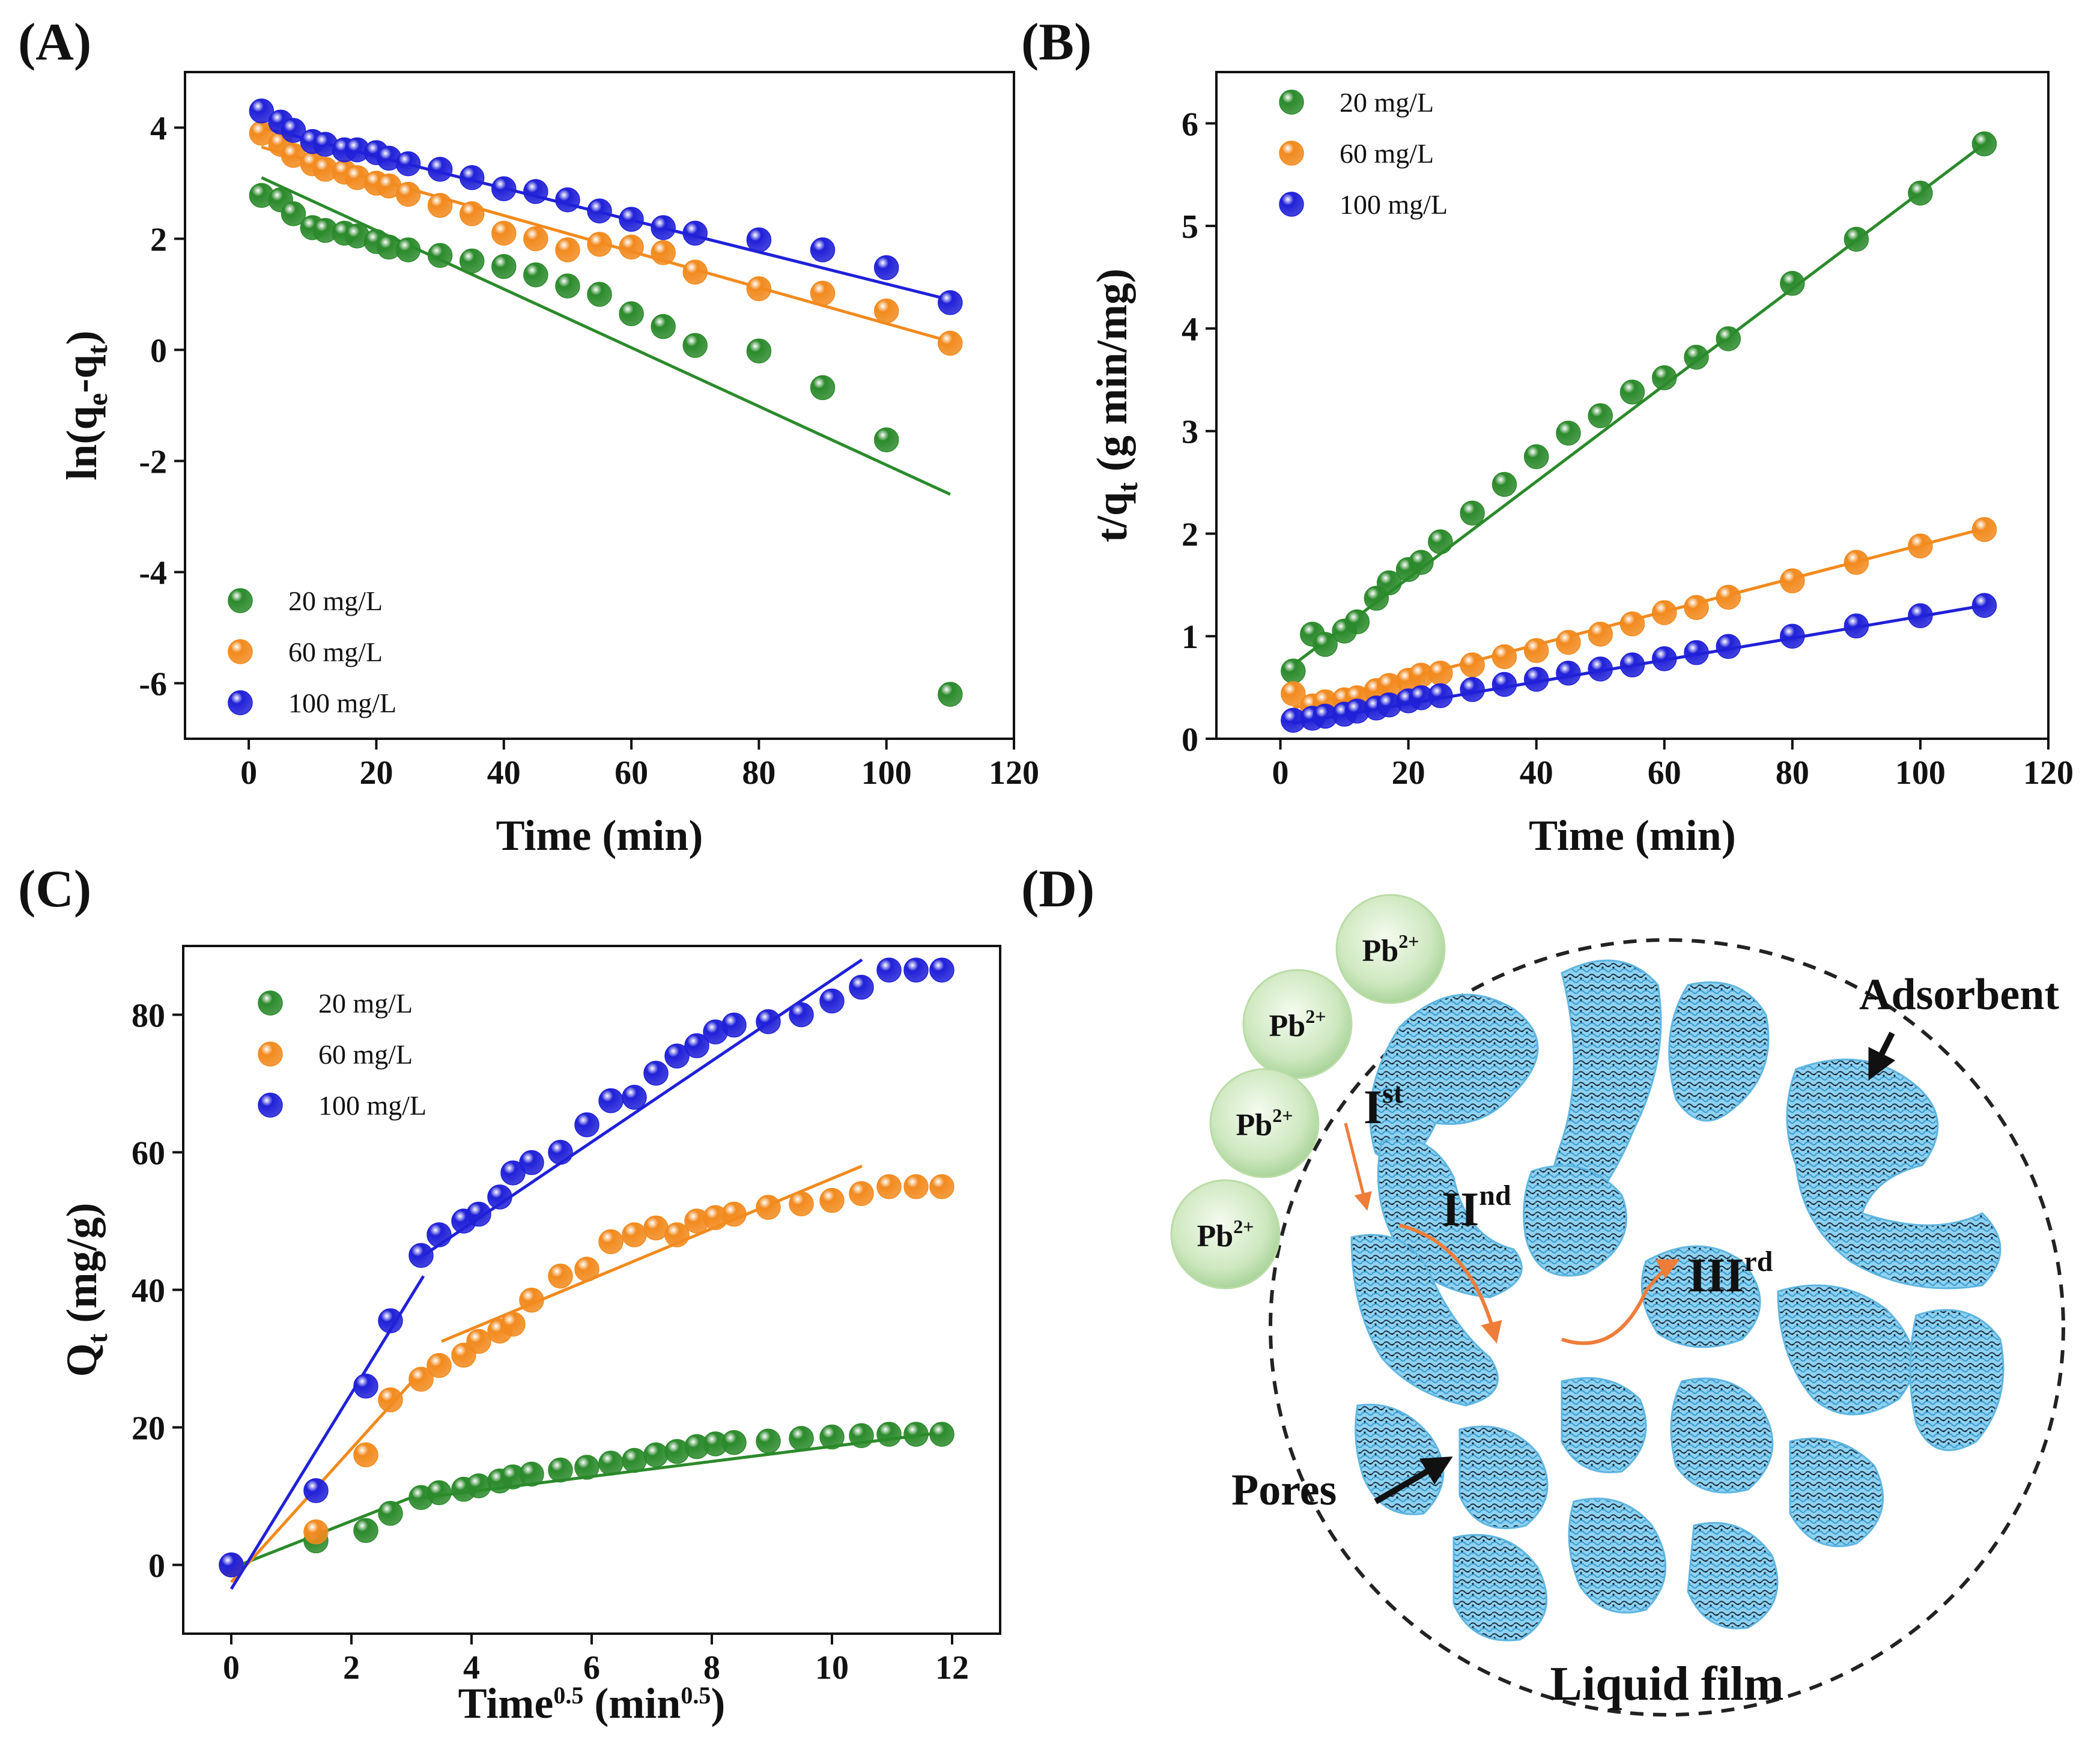 This screenshot has height=1755, width=2100. What do you see at coordinates (153, 685) in the screenshot?
I see `y-tick-label: -6` at bounding box center [153, 685].